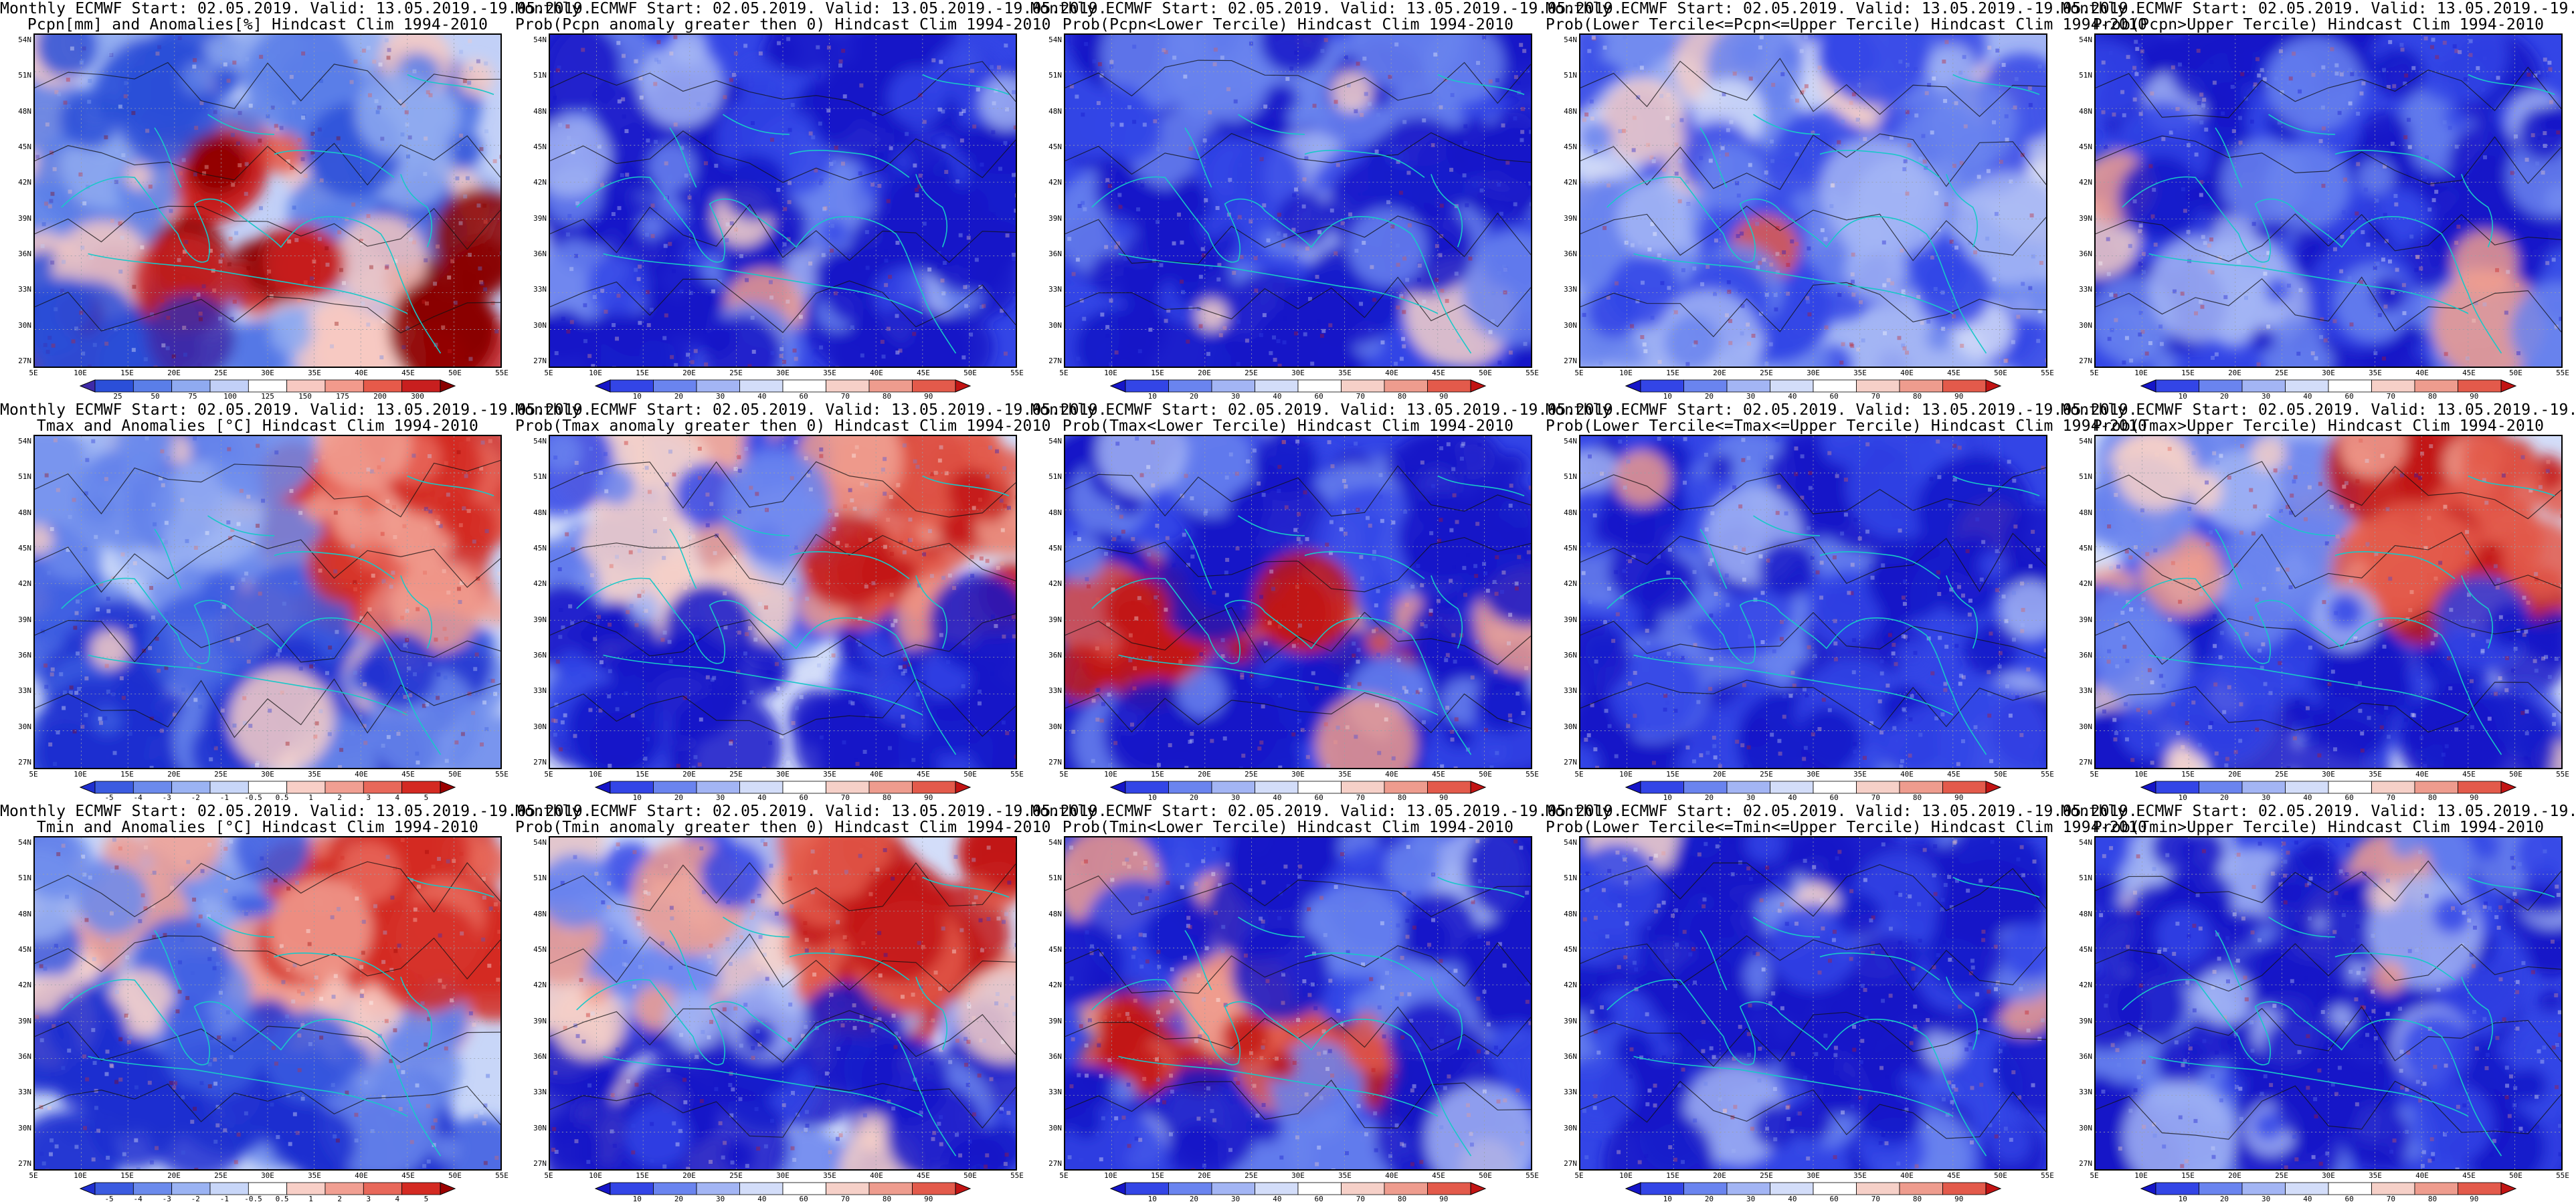 Image resolution: width=2576 pixels, height=1204 pixels. Describe the element at coordinates (267, 386) in the screenshot. I see `colorbar` at that location.